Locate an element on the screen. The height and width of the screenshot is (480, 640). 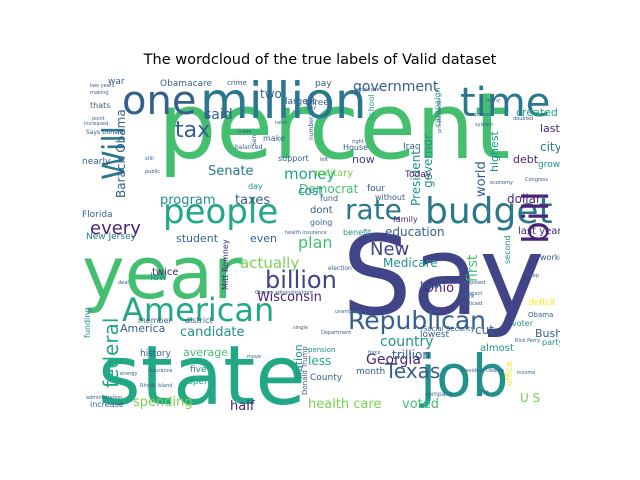
word-will: Will is located at coordinates (114, 153).